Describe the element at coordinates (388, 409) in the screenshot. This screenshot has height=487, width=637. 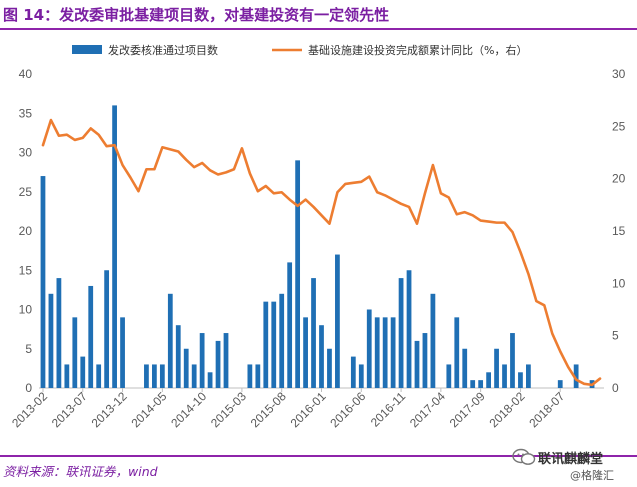
I see `x-tick-label: 2016-11` at that location.